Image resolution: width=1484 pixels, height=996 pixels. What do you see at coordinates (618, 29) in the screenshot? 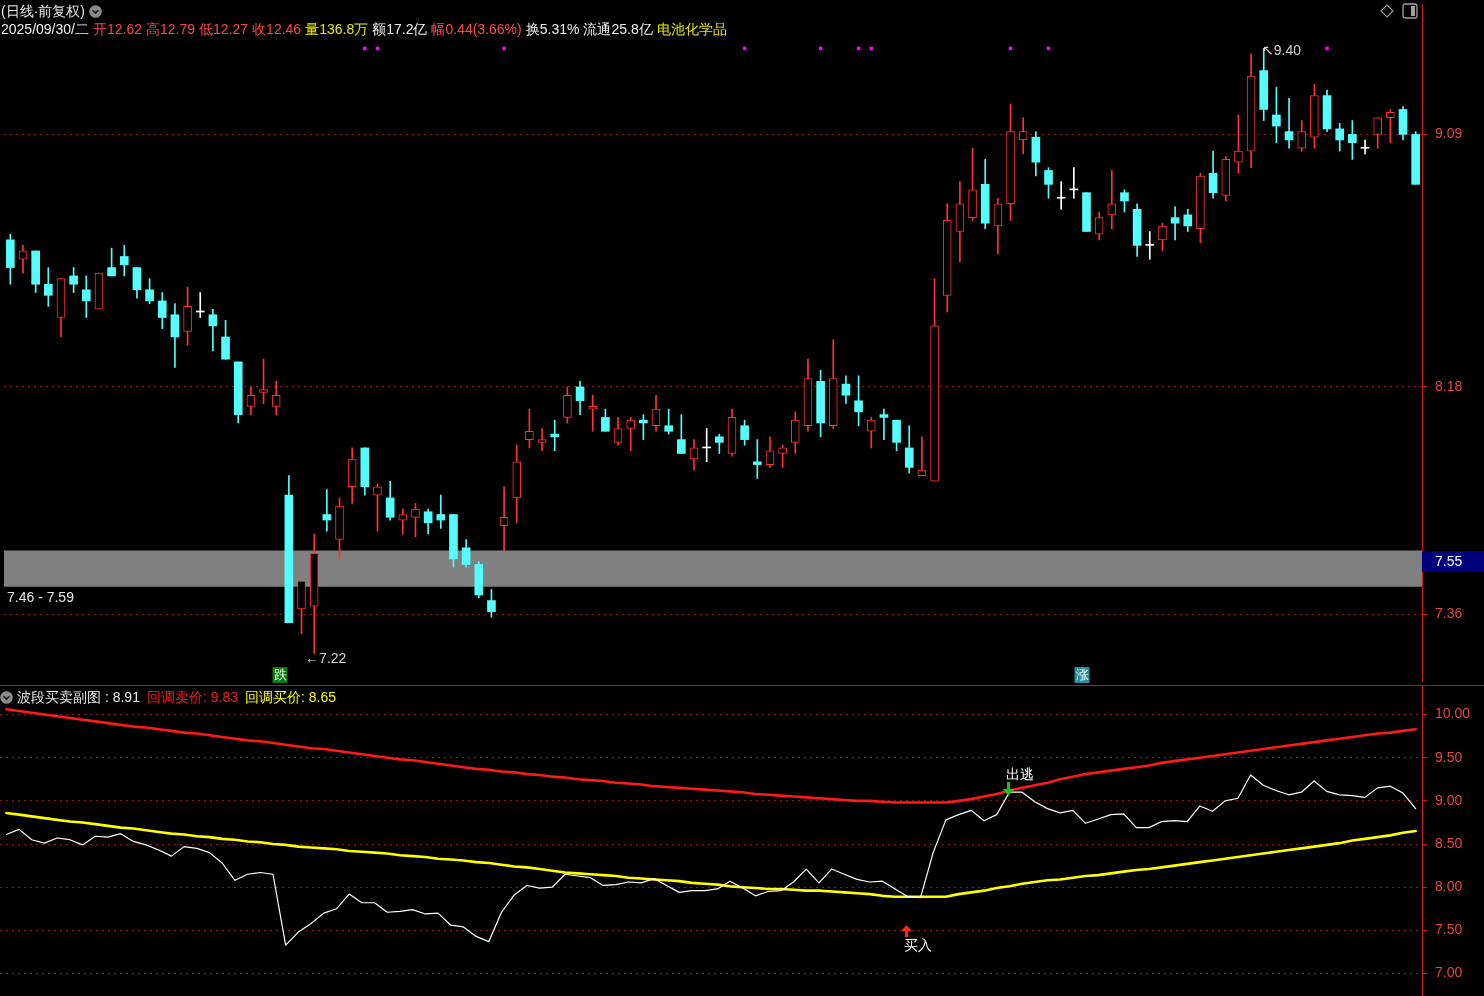
I see `annotation: 流通25.8亿` at bounding box center [618, 29].